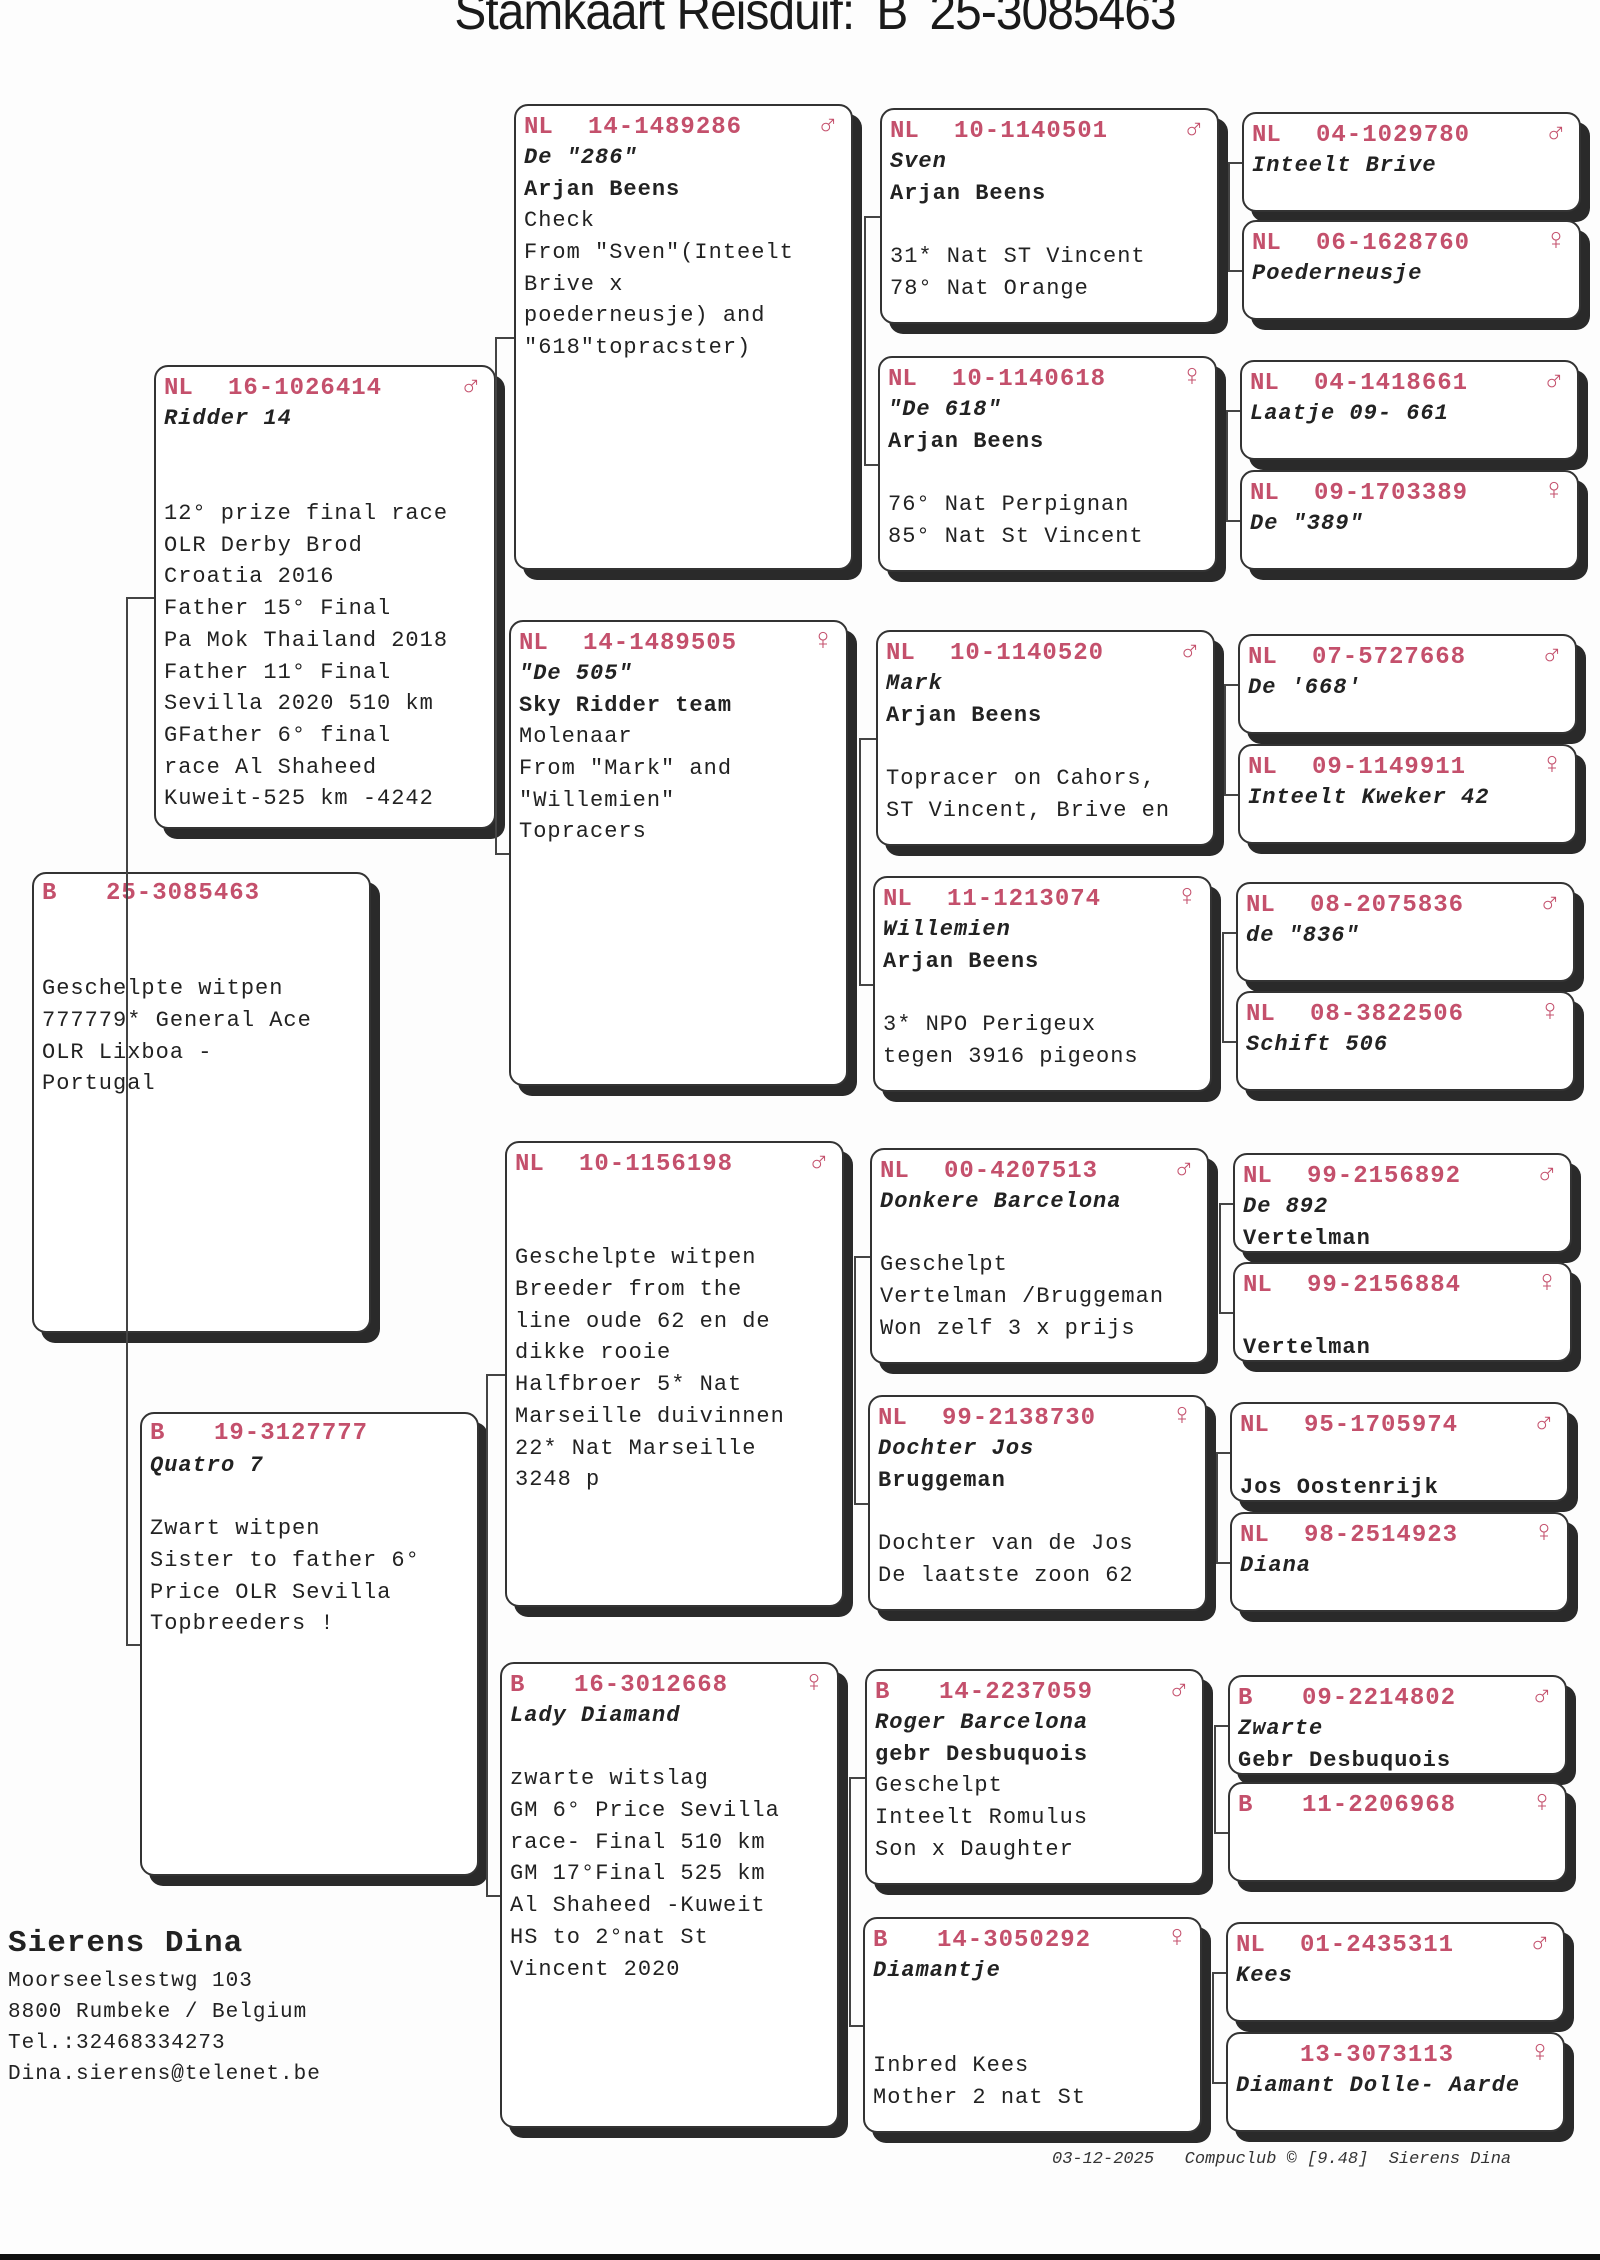 The image size is (1600, 2260). I want to click on remark-line: Brive x, so click(574, 284).